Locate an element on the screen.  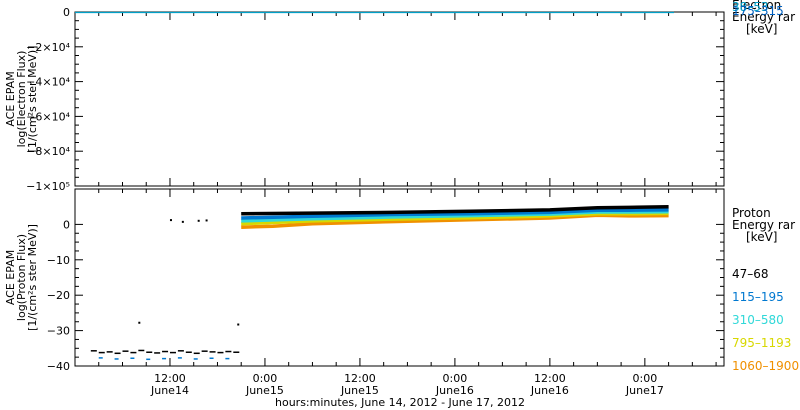
y-tick-label: −20 is located at coordinates (58, 295).